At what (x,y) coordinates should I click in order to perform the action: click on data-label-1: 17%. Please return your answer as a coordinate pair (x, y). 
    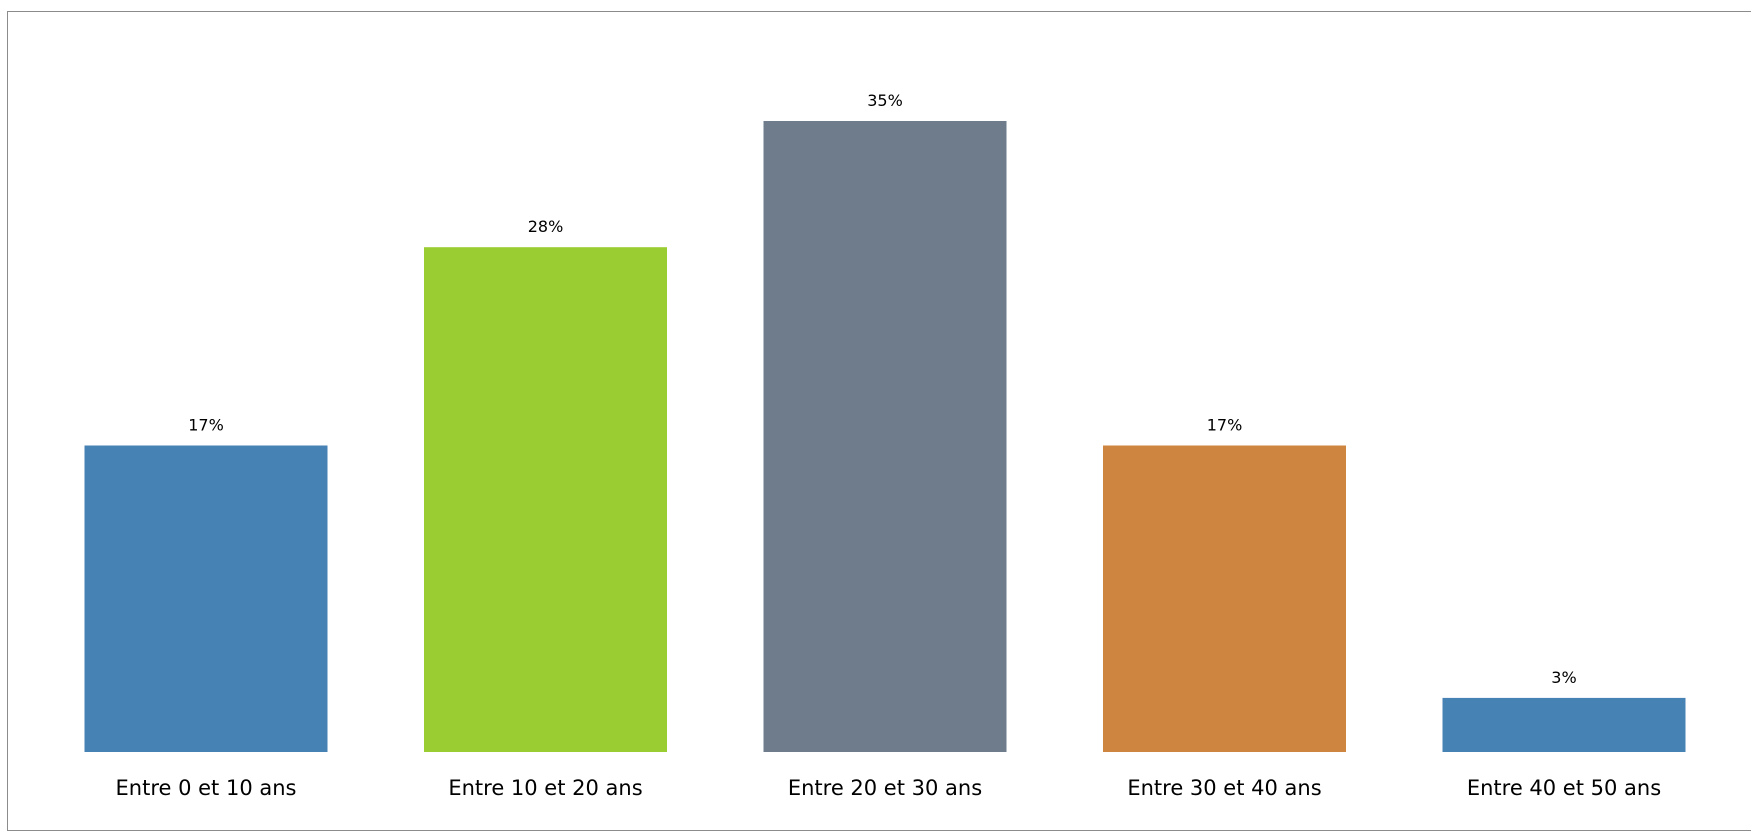
    Looking at the image, I should click on (206, 425).